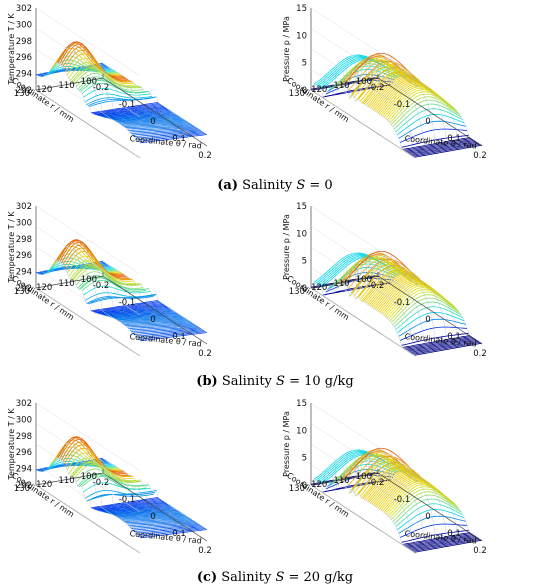  I want to click on caption-c: (c) Salinity S = 20 g/kg, so click(275, 577).